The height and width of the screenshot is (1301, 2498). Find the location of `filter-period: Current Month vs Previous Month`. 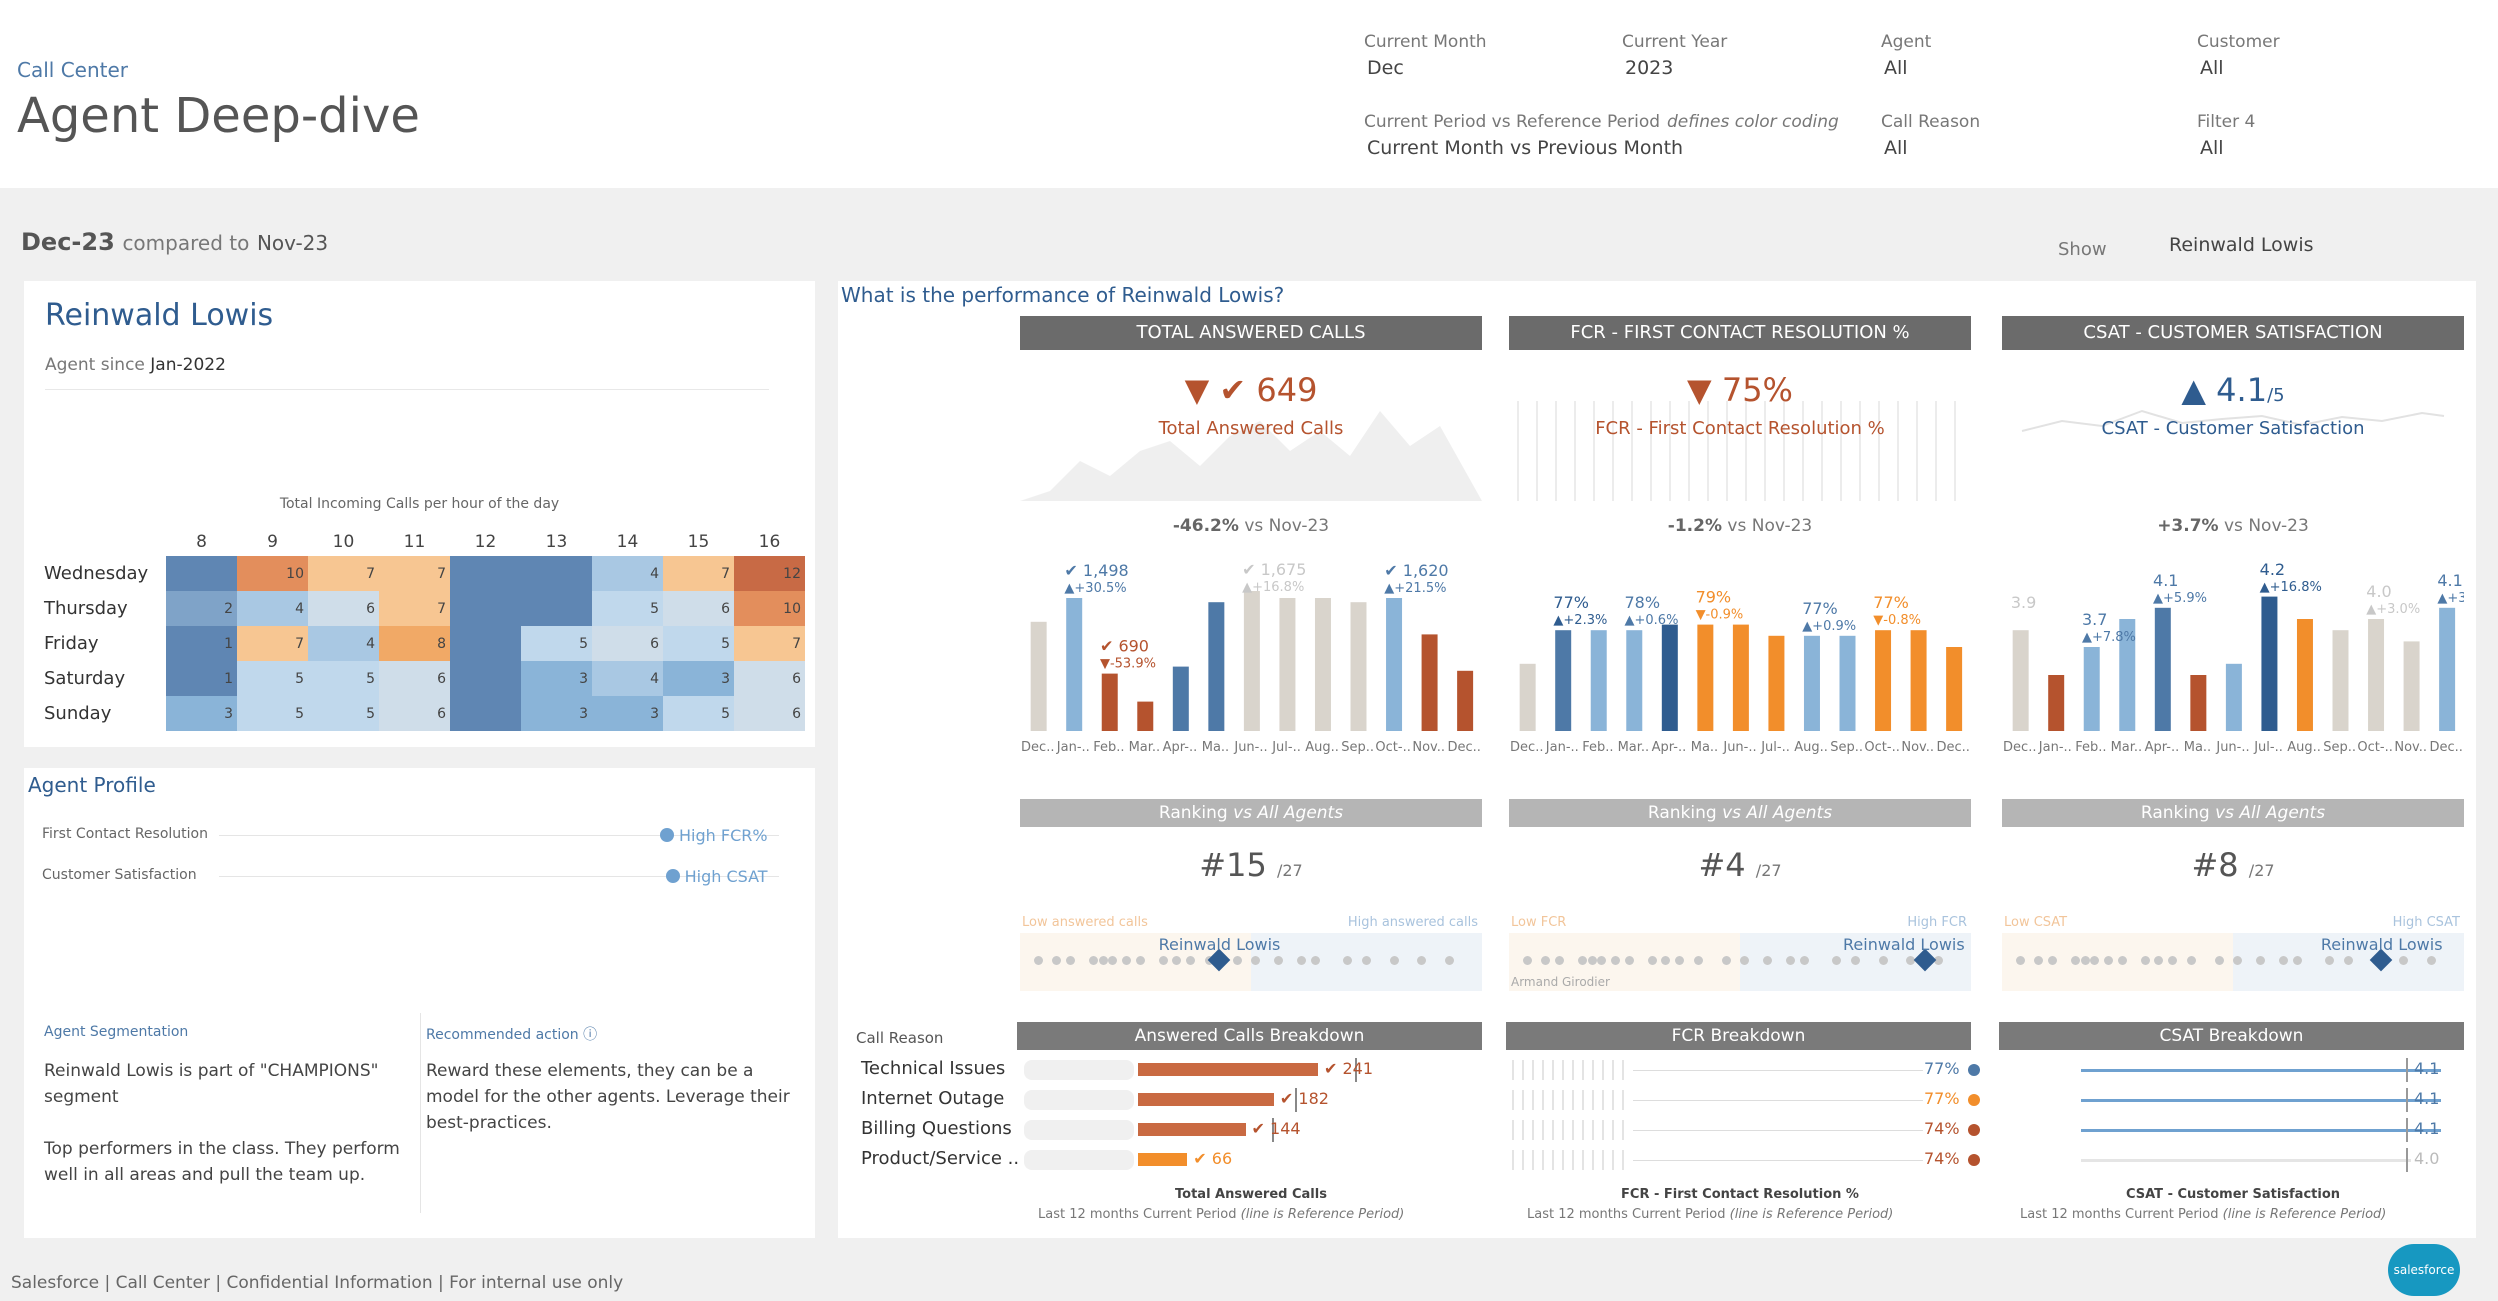

filter-period: Current Month vs Previous Month is located at coordinates (1525, 148).